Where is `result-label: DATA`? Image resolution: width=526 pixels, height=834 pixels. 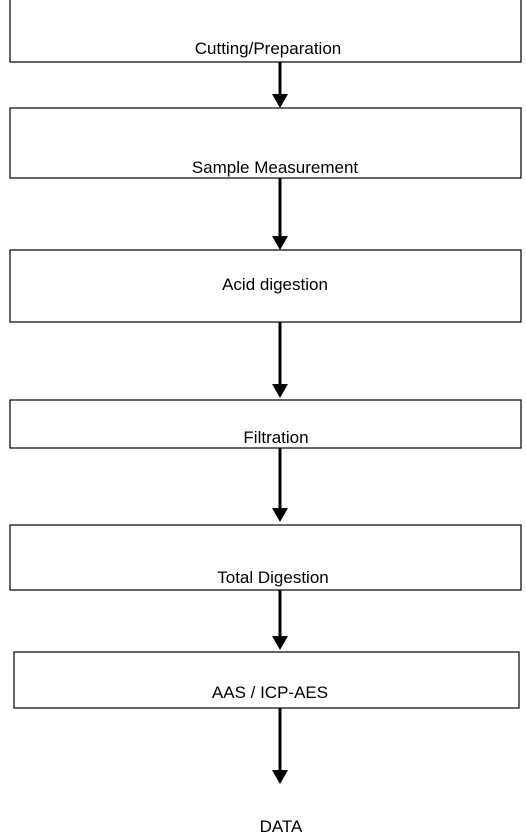
result-label: DATA is located at coordinates (281, 825).